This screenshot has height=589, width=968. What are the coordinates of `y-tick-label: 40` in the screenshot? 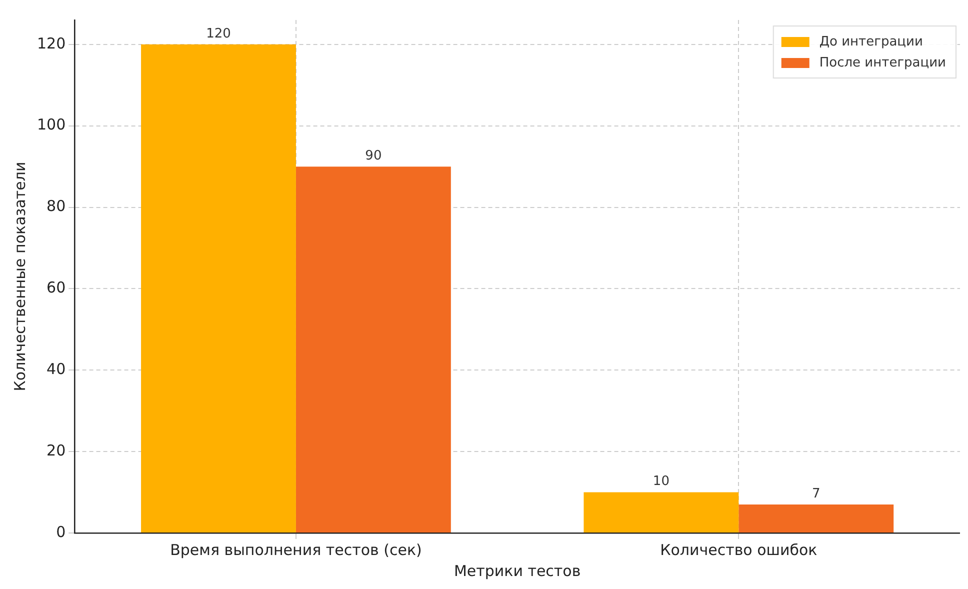 It's located at (56, 369).